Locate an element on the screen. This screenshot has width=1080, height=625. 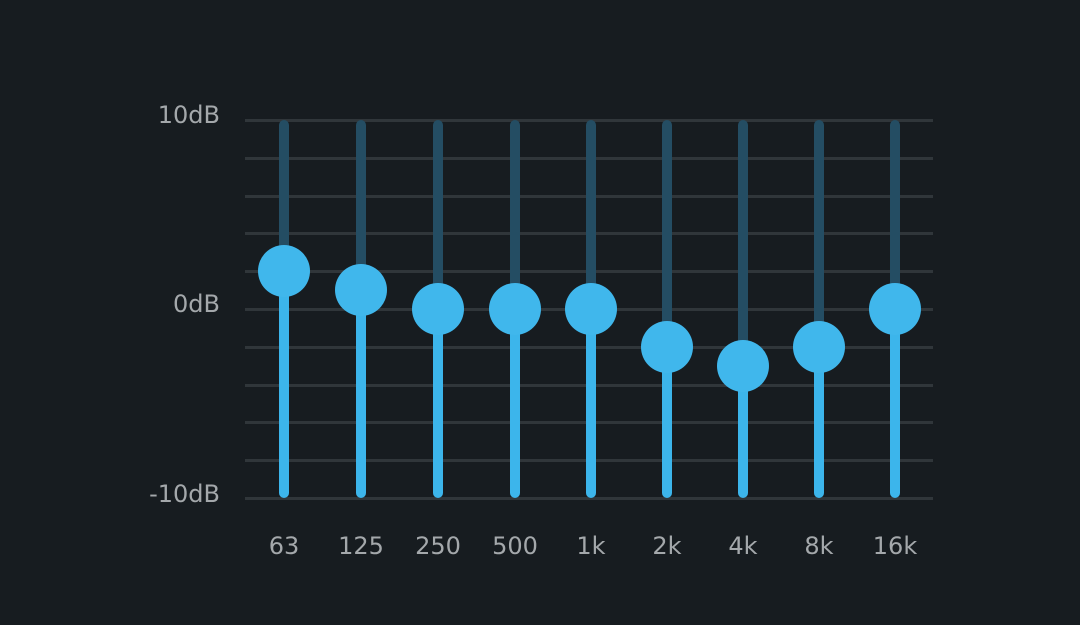
band-frequency-label: 63 is located at coordinates (284, 546).